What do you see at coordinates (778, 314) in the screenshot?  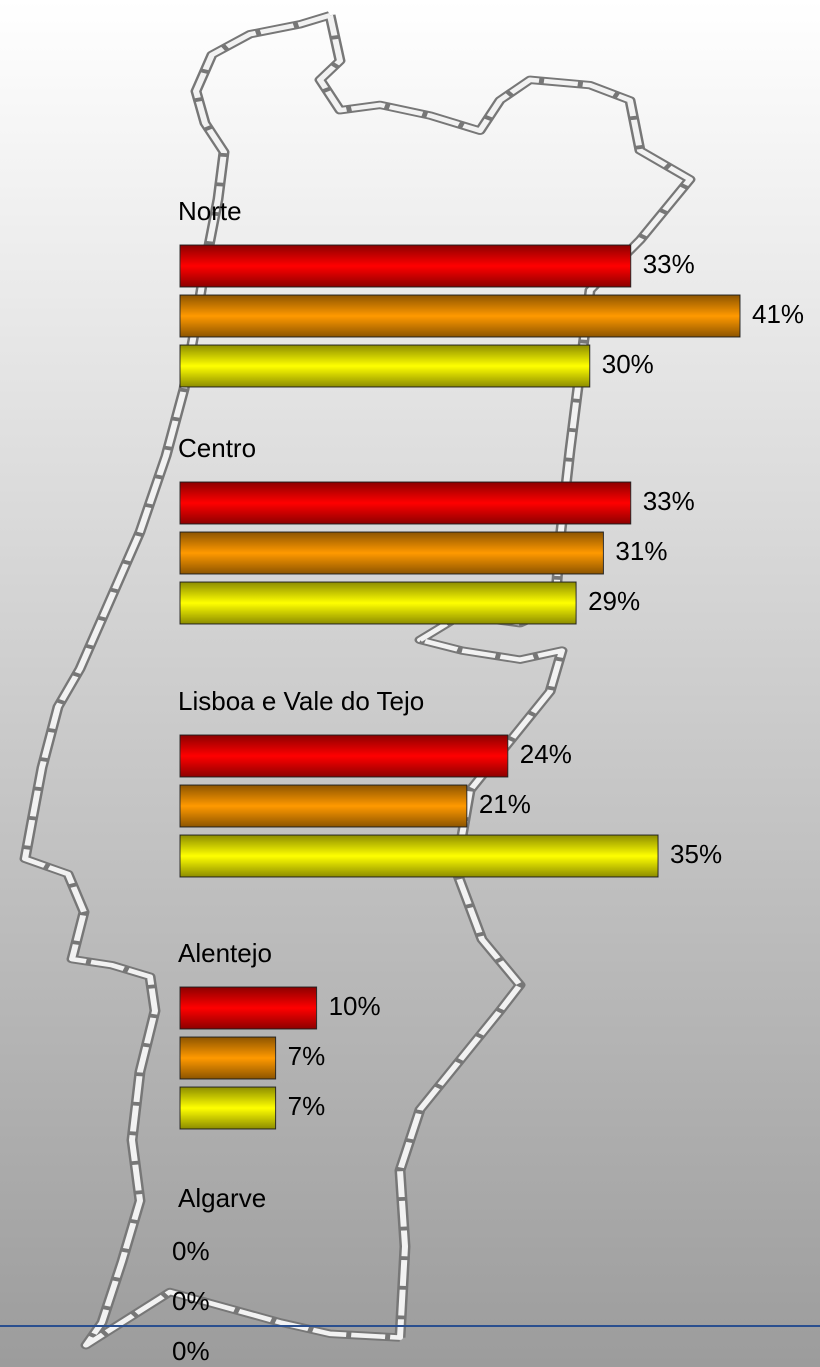 I see `value-label: 41%` at bounding box center [778, 314].